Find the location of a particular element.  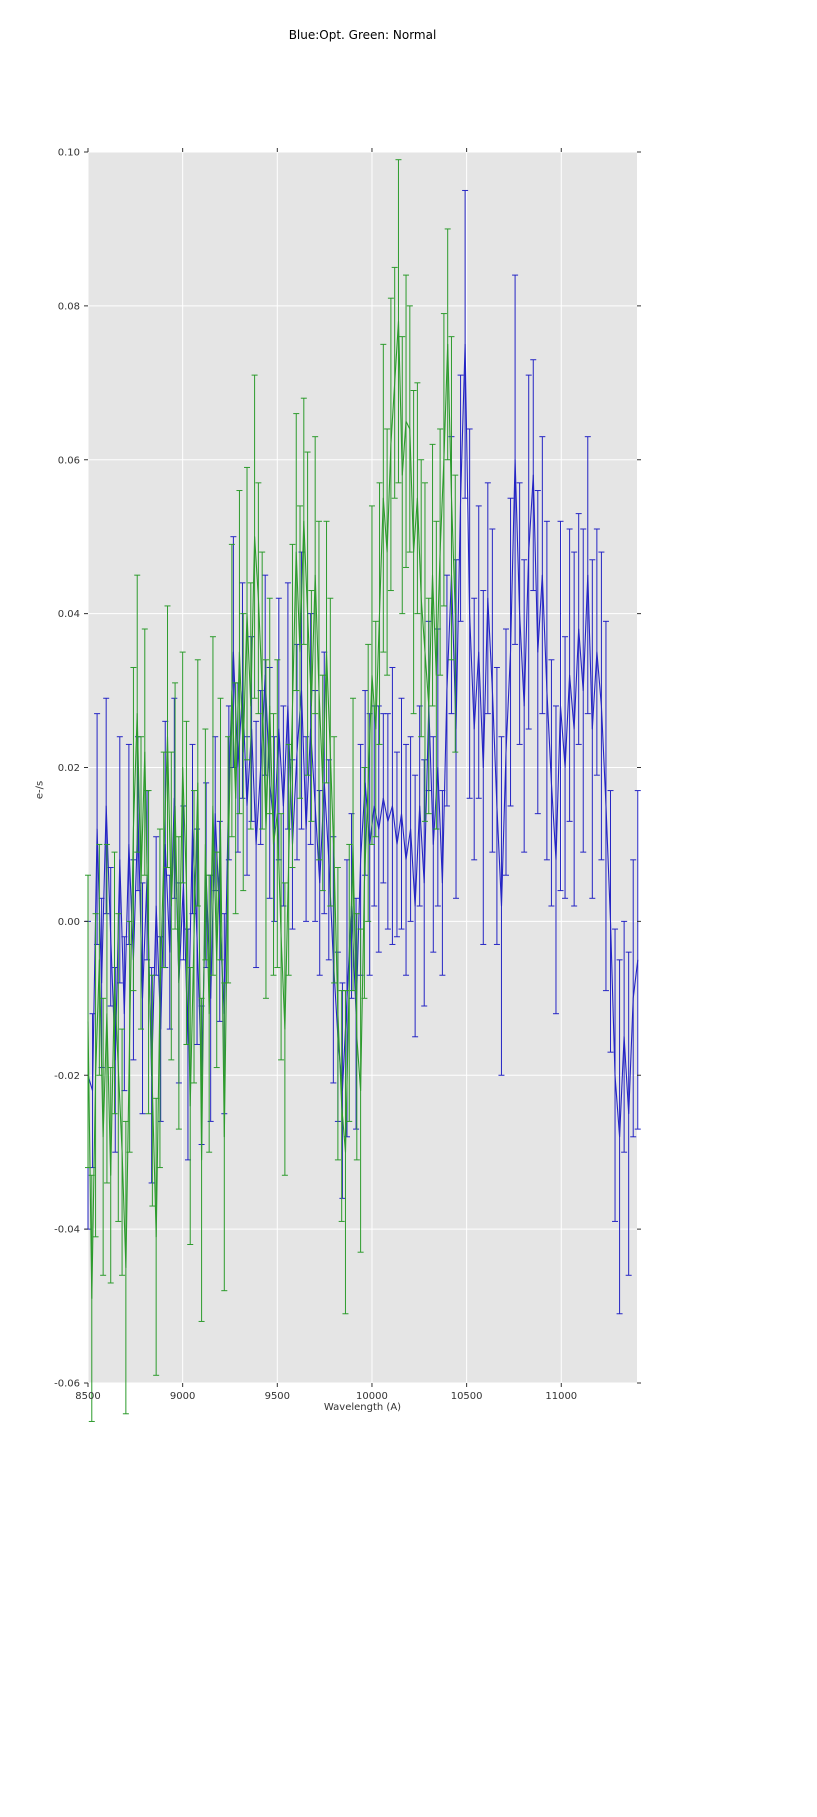

y-tick-label: -0.06 is located at coordinates (67, 1384).